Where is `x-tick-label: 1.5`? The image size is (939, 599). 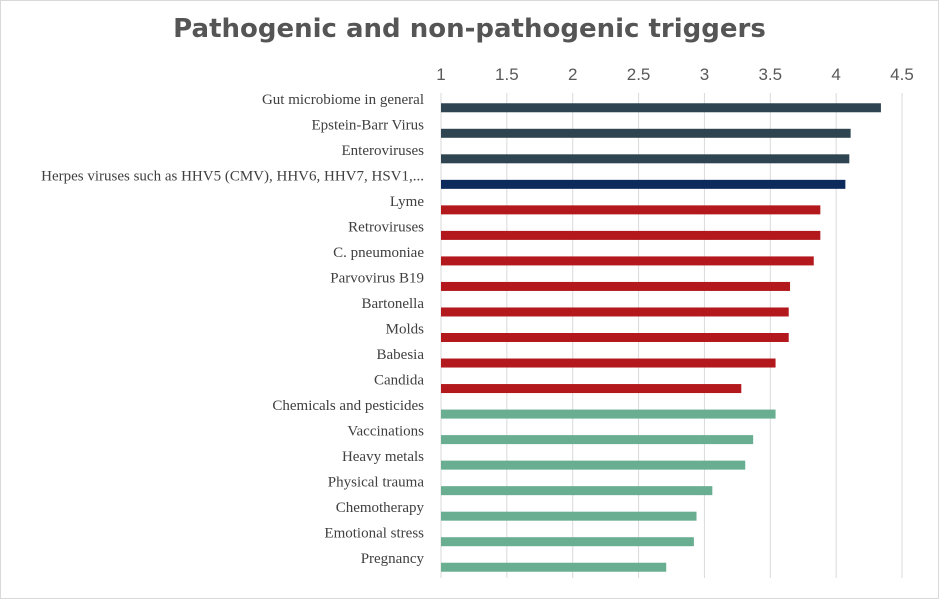
x-tick-label: 1.5 is located at coordinates (507, 74).